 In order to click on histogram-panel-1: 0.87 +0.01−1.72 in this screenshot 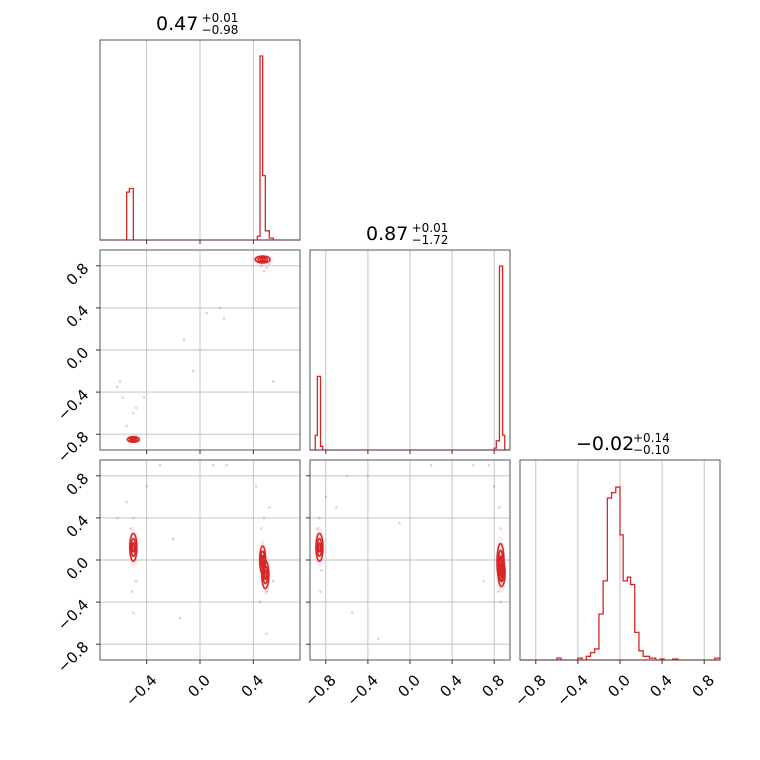, I will do `click(410, 337)`.